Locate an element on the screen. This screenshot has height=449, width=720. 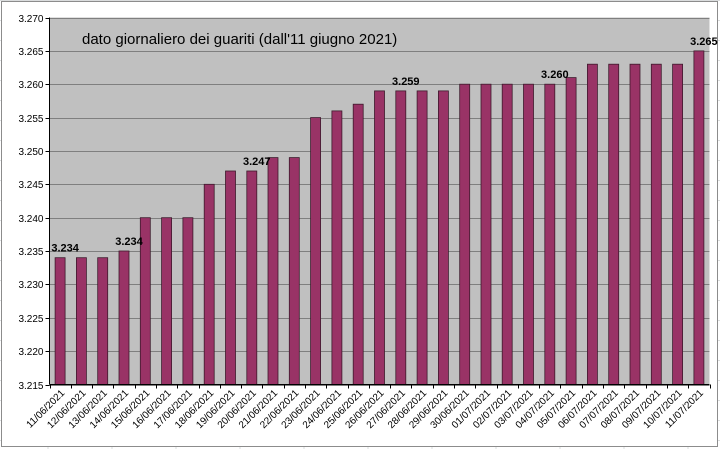
y-tick-label: 3.220 is located at coordinates (30, 352).